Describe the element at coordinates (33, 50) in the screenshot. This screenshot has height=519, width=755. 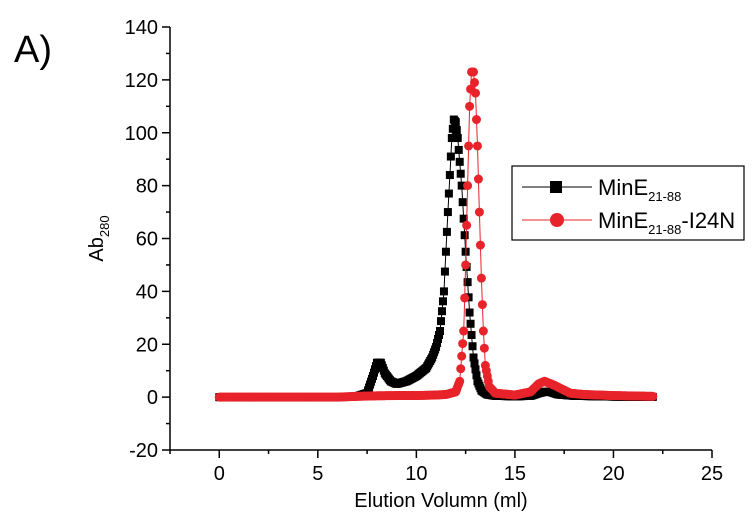
I see `panel-label: A)` at that location.